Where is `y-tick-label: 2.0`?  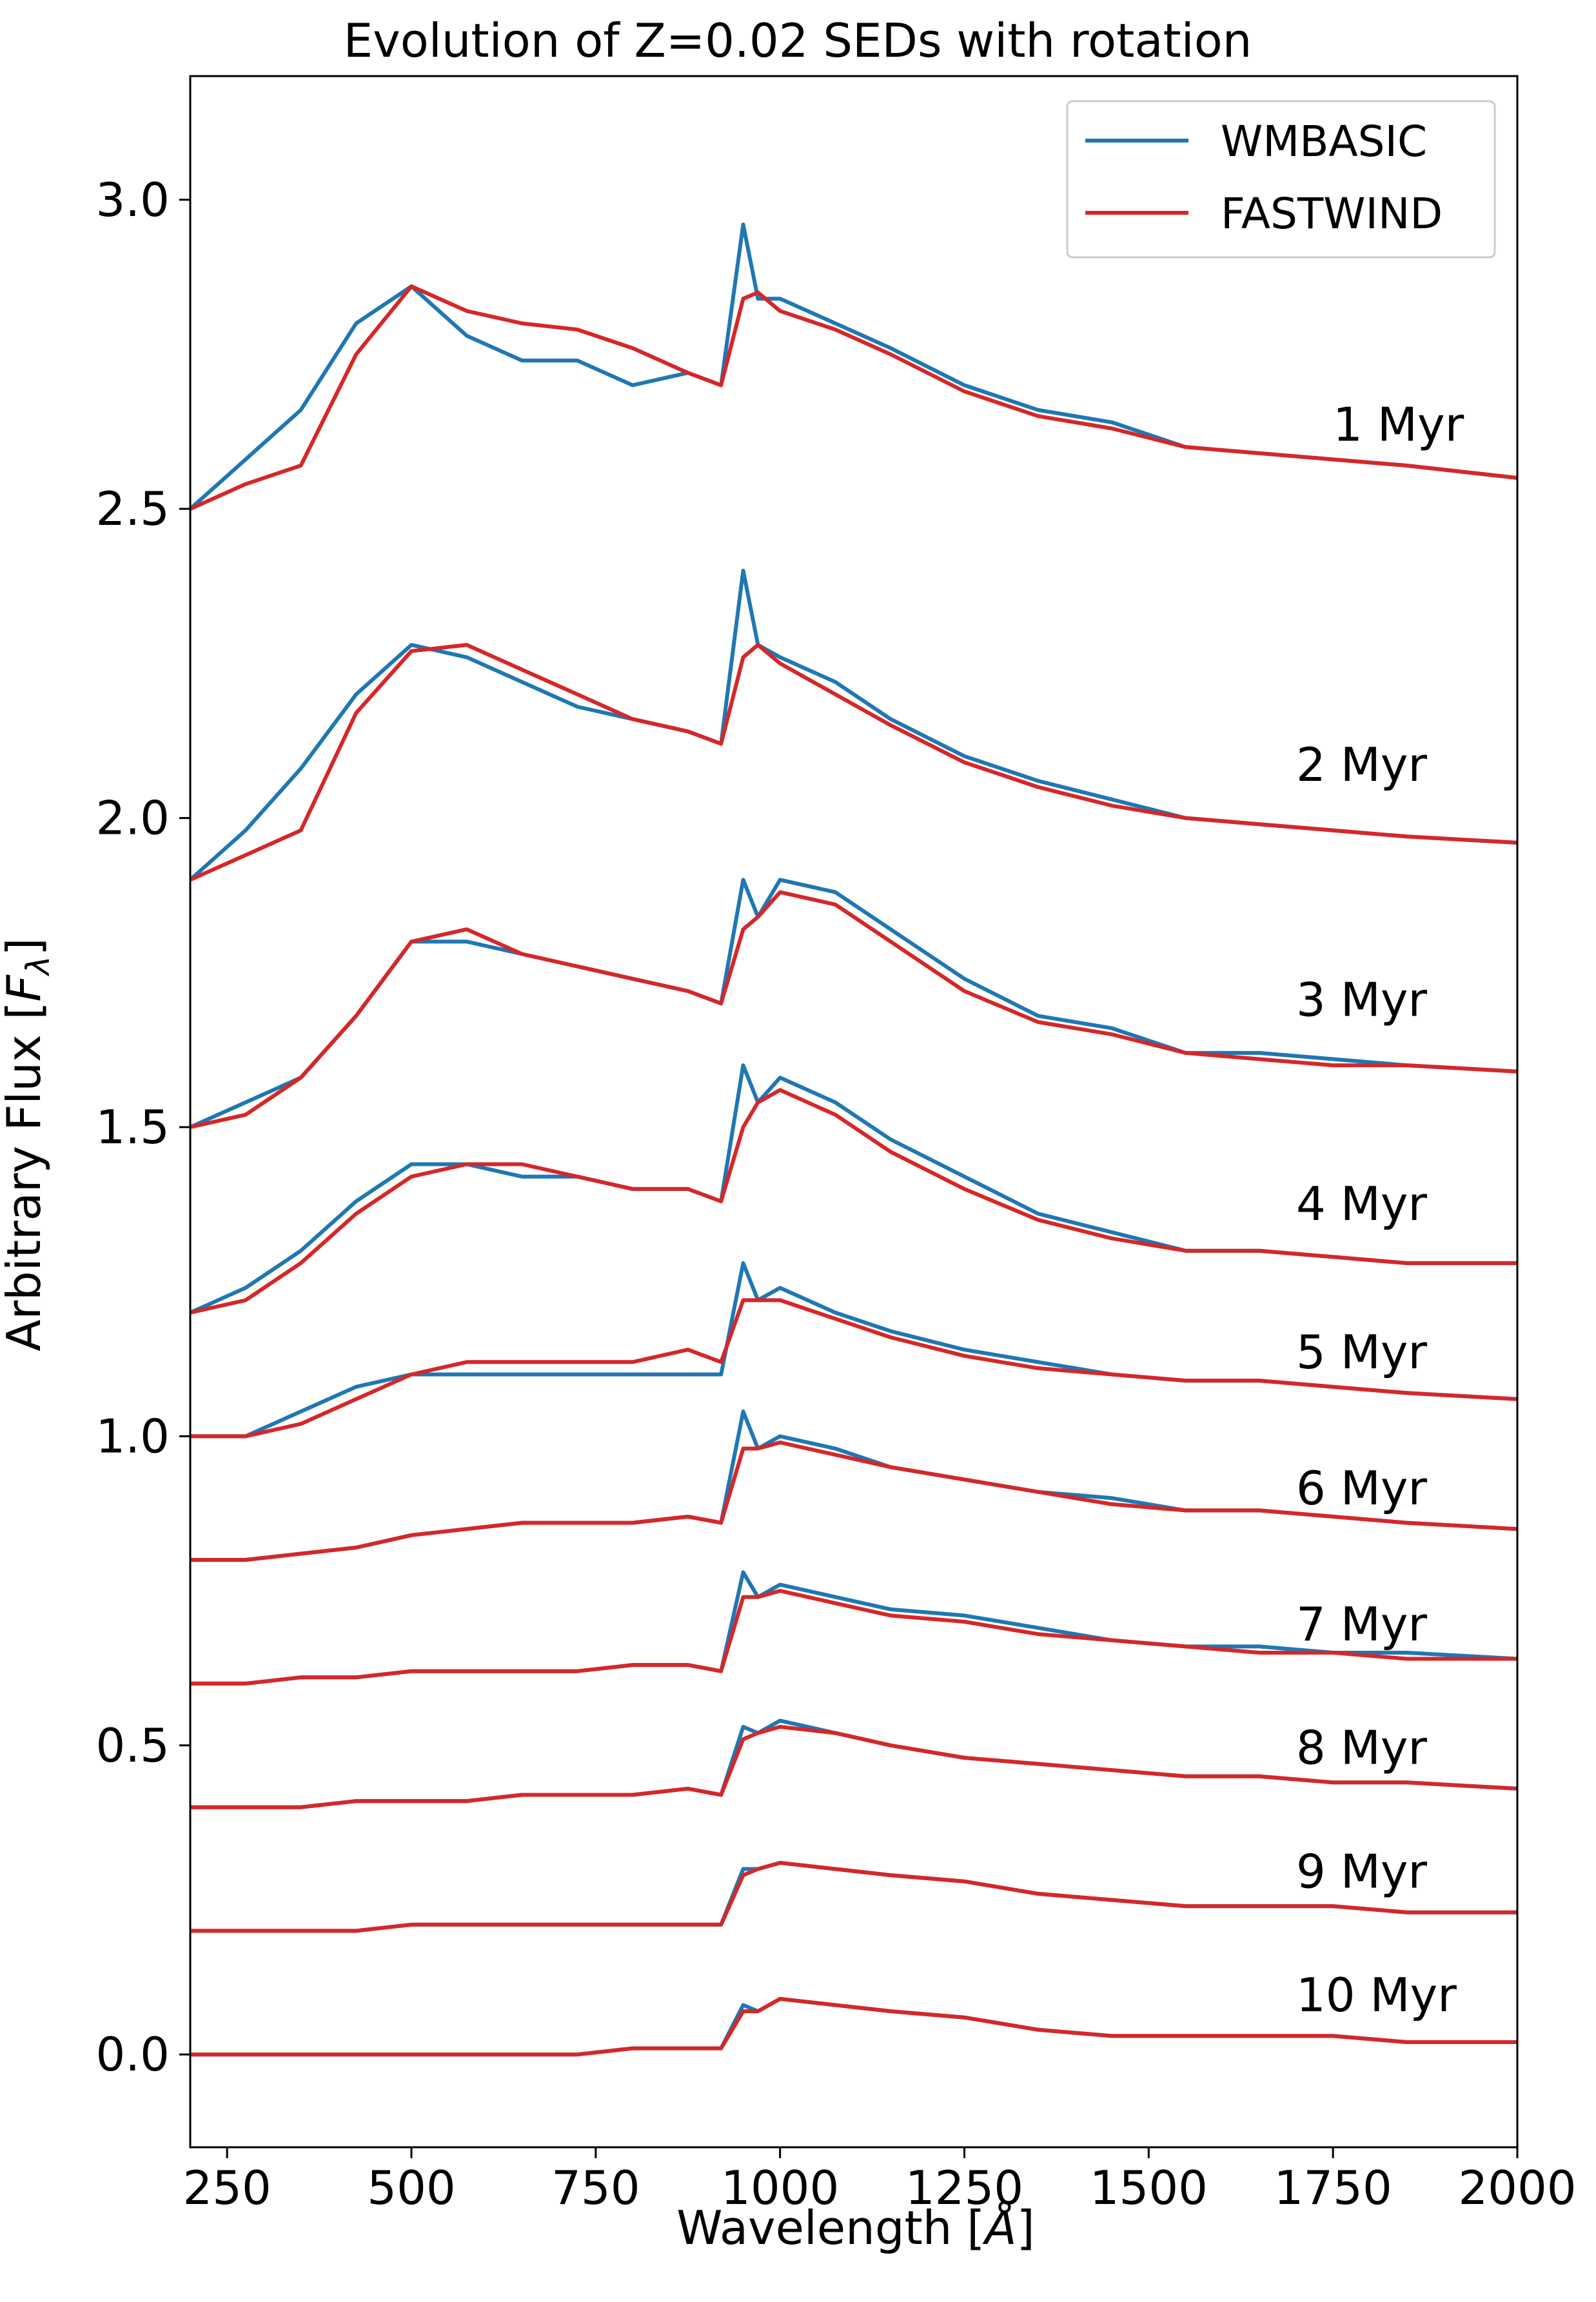 y-tick-label: 2.0 is located at coordinates (132, 818).